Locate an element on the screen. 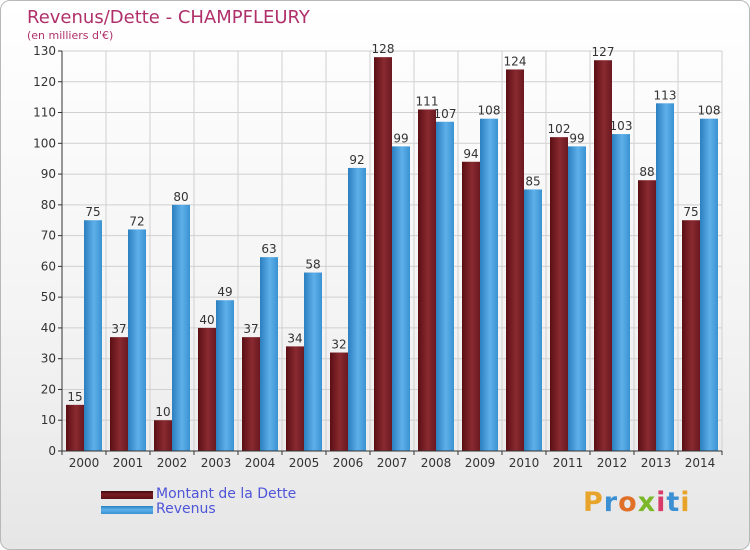 The height and width of the screenshot is (550, 750). chart-subtitle: (en milliers d'€) is located at coordinates (70, 35).